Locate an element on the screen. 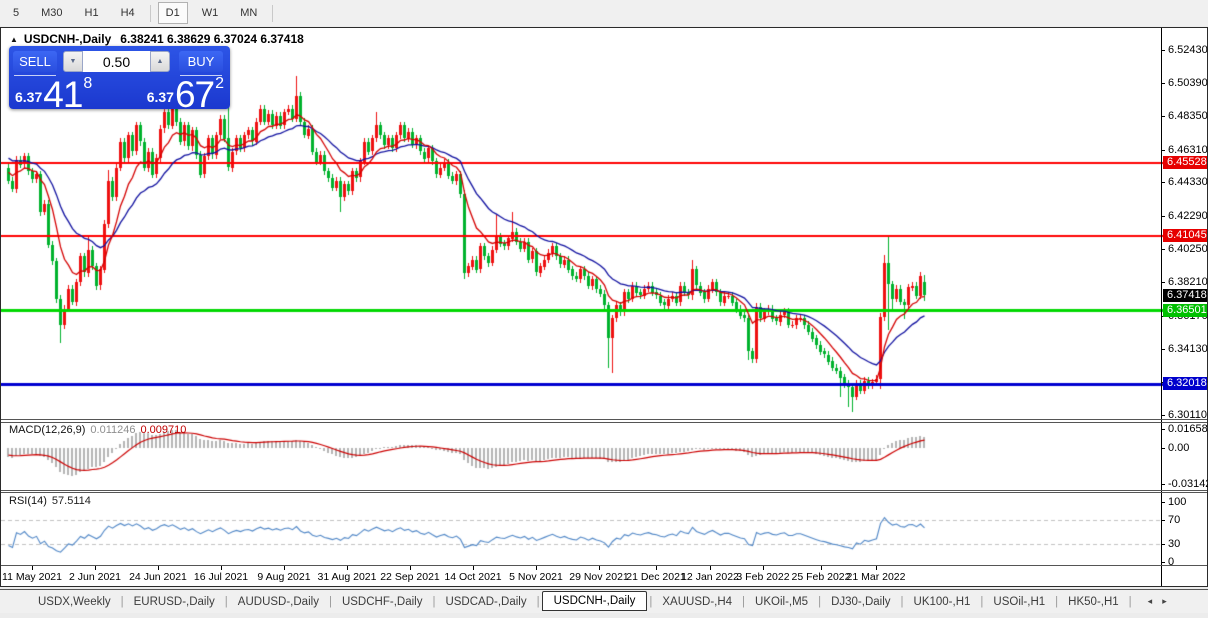 The width and height of the screenshot is (1208, 618). timeframe-button-h4: H4 is located at coordinates (128, 13).